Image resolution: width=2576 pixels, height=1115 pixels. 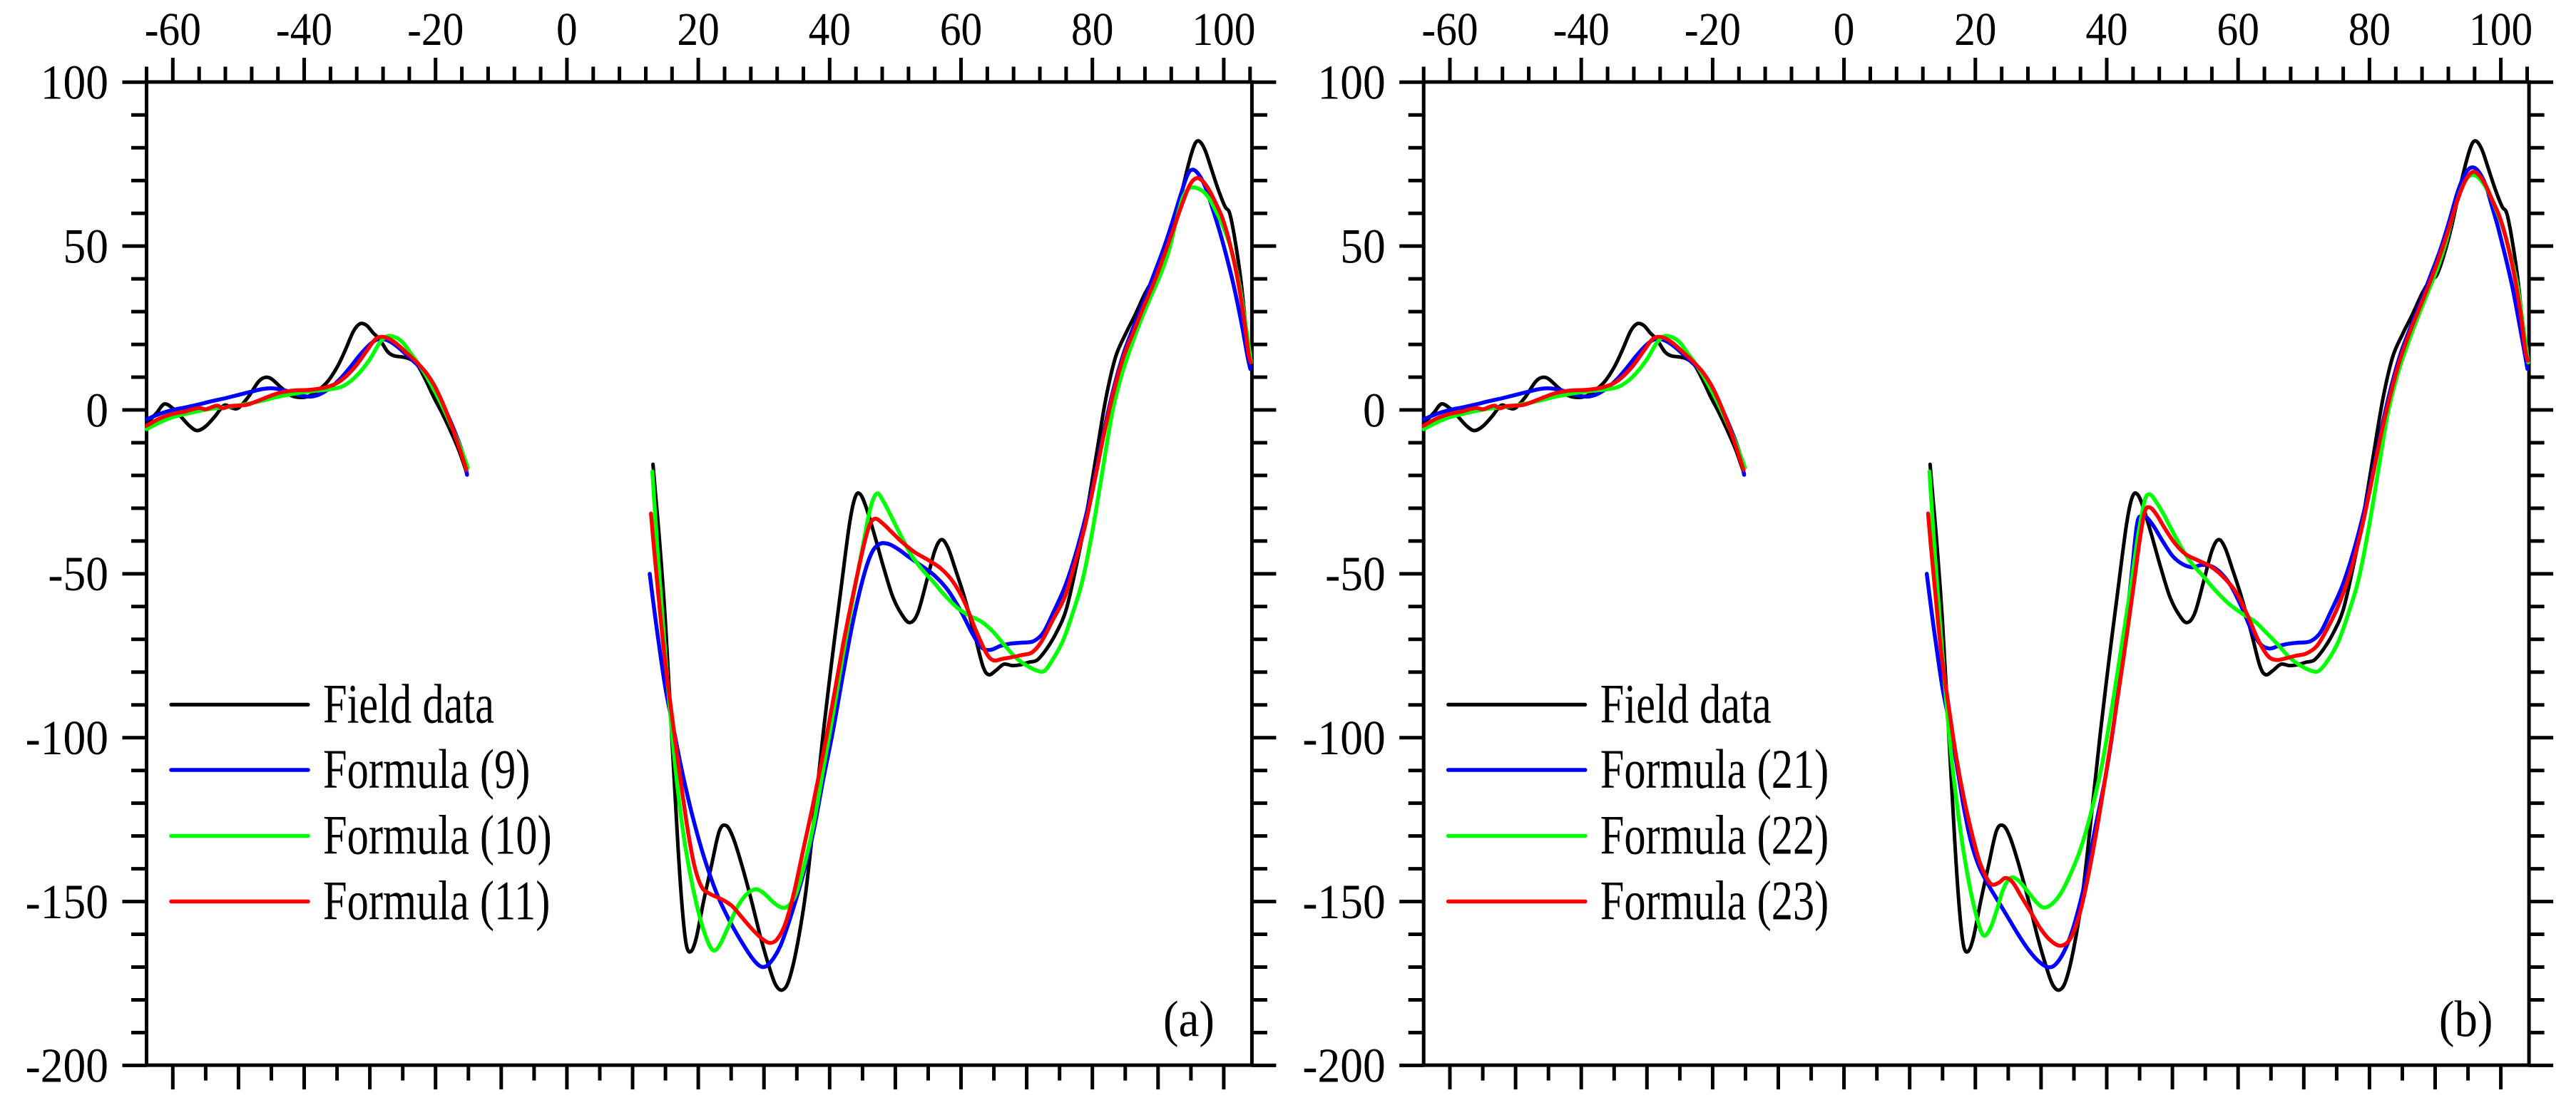 I want to click on svg-text: Formula (21), so click(x=1715, y=770).